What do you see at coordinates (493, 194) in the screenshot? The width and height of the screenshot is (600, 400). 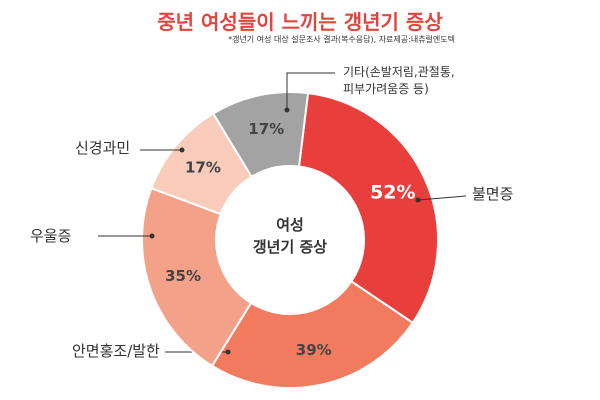 I see `category-label: 불면증` at bounding box center [493, 194].